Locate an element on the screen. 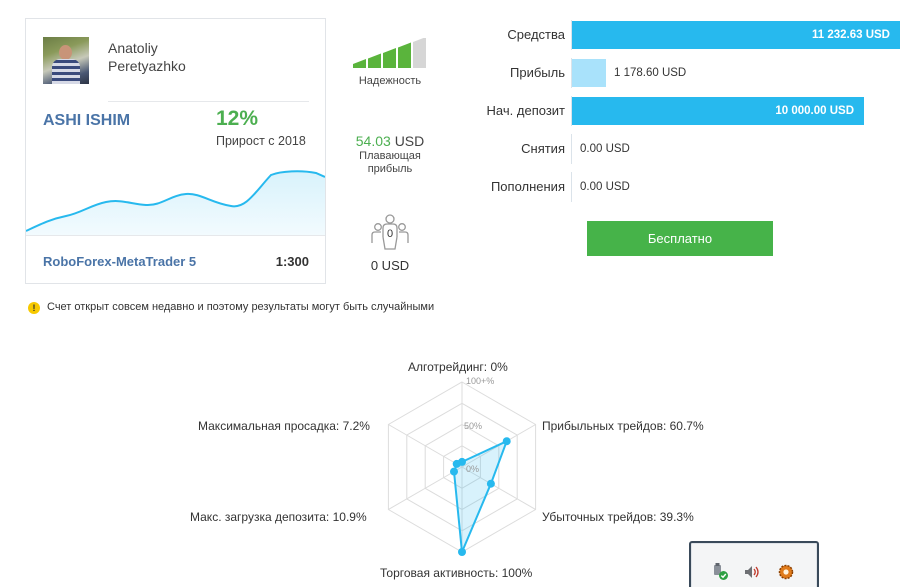  finance-row-initial-deposit: Нач. депозит 10 000.00 USD is located at coordinates (670, 111).